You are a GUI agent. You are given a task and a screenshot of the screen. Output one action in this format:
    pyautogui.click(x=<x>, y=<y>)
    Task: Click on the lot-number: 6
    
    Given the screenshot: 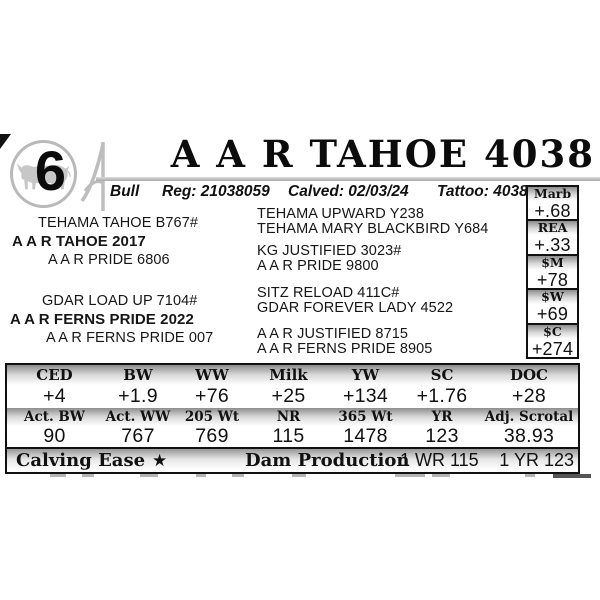 What is the action you would take?
    pyautogui.click(x=50, y=170)
    